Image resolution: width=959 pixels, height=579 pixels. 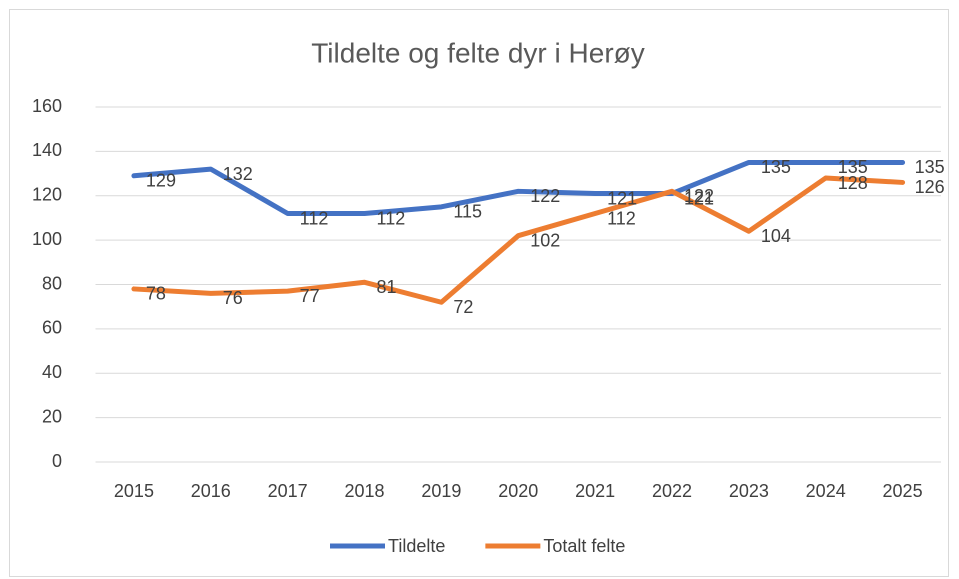 I want to click on x-tick-label: 2022, so click(x=672, y=491).